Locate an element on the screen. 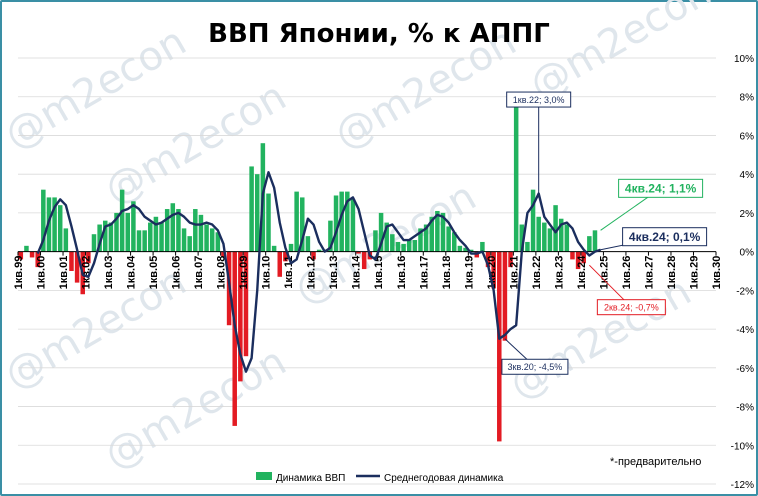 This screenshot has width=758, height=496. x-tick-label: 1кв.16 is located at coordinates (402, 273).